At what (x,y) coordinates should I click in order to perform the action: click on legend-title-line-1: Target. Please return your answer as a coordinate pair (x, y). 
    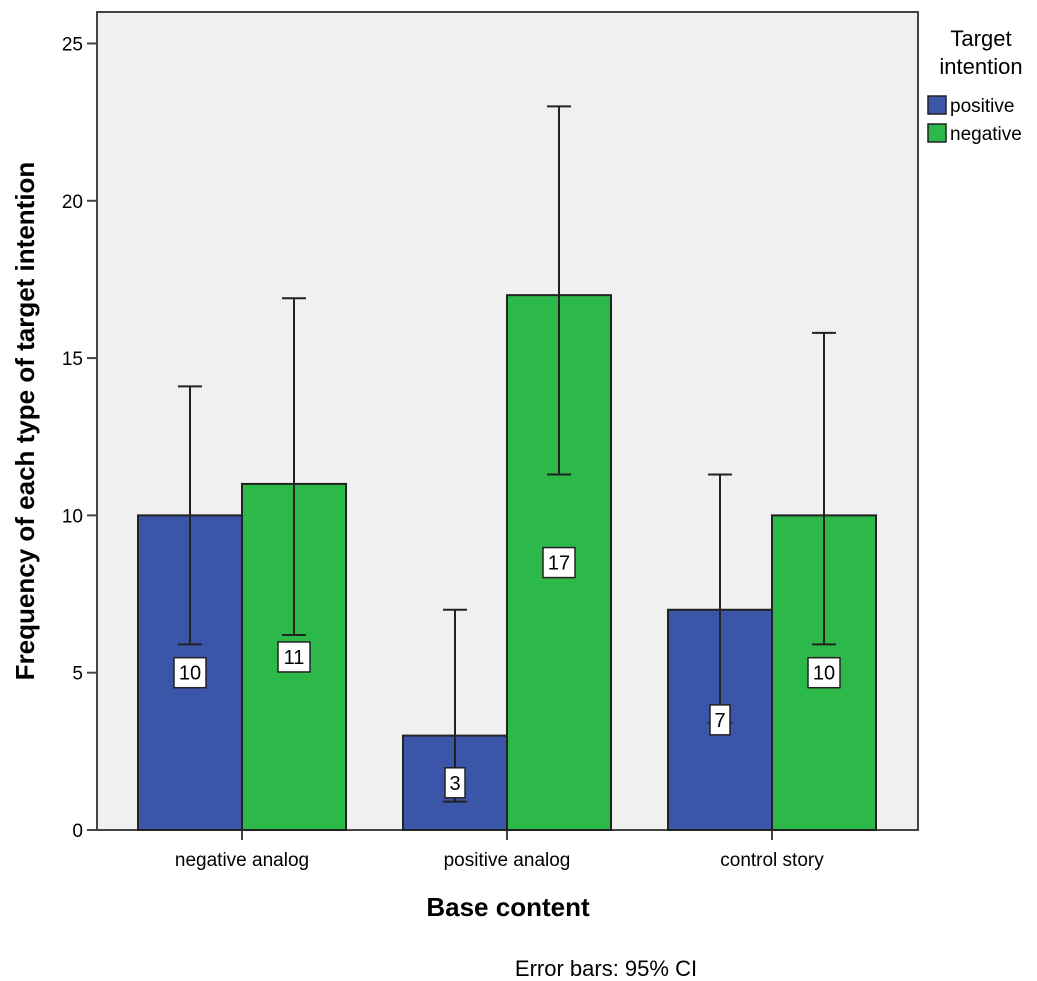
    Looking at the image, I should click on (980, 38).